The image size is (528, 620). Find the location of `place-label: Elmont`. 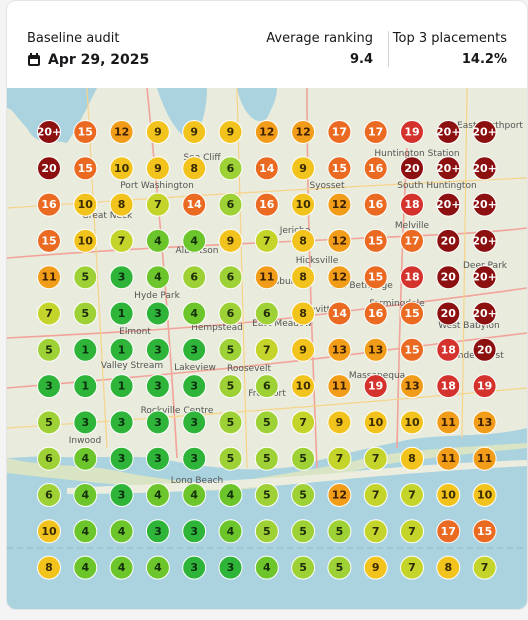

place-label: Elmont is located at coordinates (135, 332).